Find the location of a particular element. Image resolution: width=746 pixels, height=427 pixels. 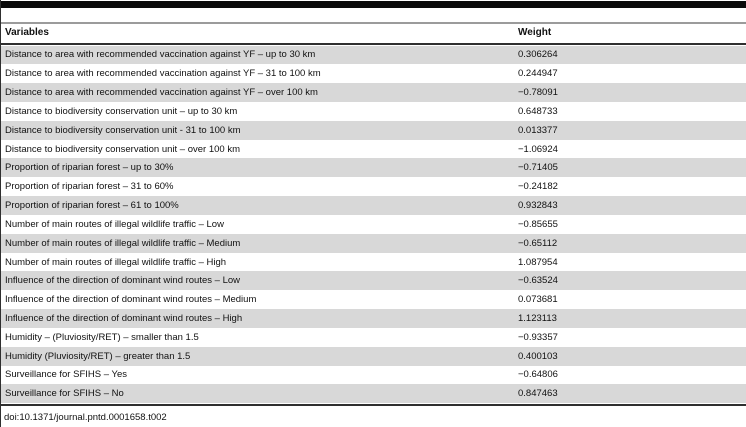

weight-cell: 0.244947 is located at coordinates (538, 74).